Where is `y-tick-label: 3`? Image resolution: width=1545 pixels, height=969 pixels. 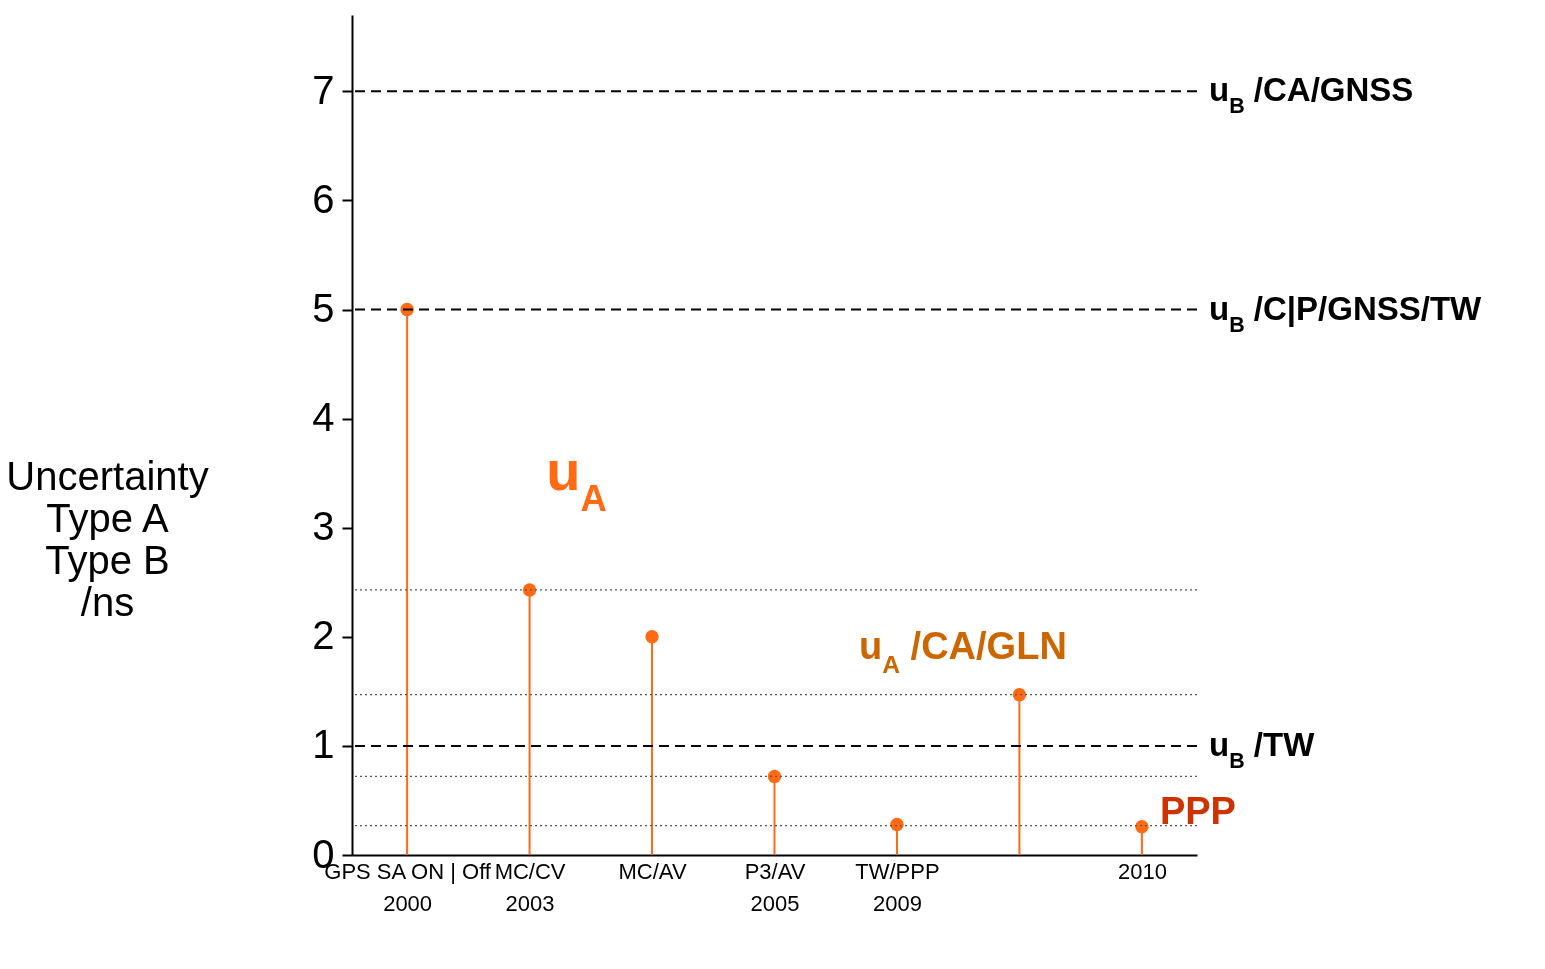 y-tick-label: 3 is located at coordinates (323, 526).